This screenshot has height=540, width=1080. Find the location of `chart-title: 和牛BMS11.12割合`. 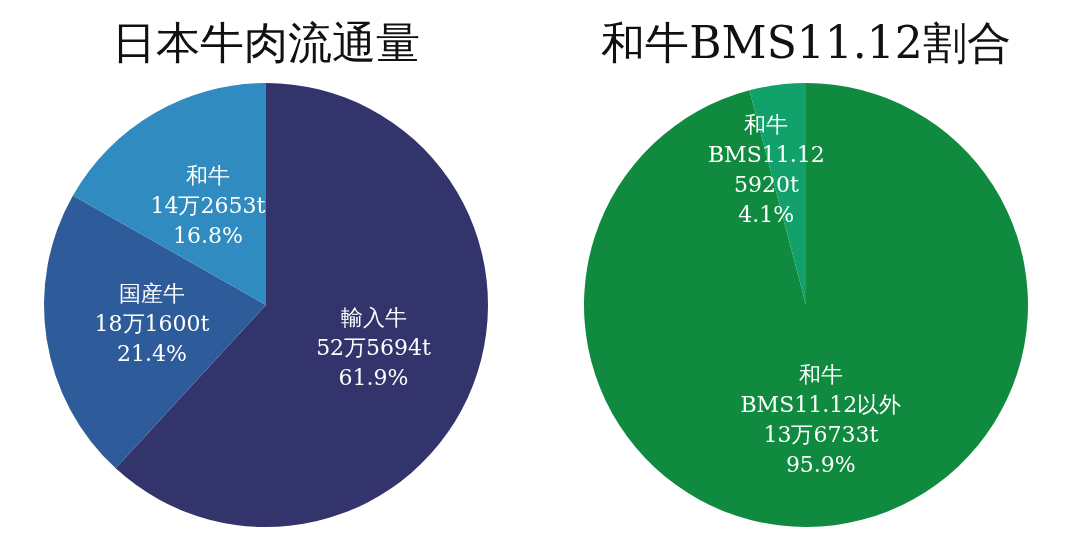

chart-title: 和牛BMS11.12割合 is located at coordinates (806, 42).